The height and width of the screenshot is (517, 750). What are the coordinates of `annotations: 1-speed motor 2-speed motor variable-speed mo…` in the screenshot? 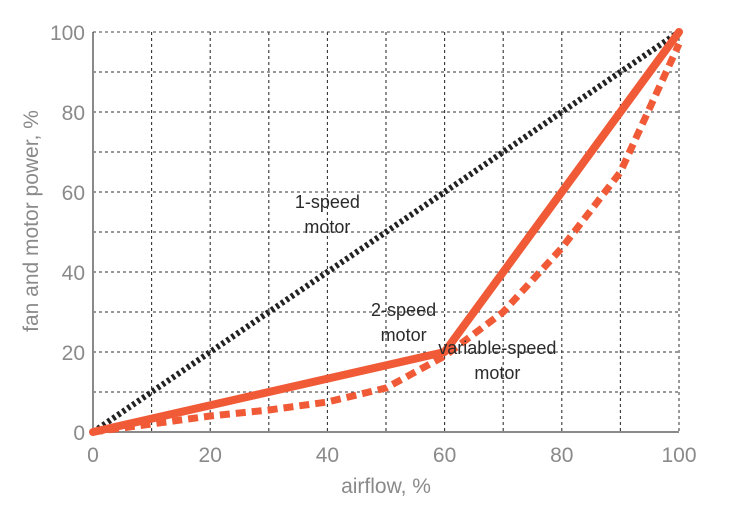 It's located at (426, 287).